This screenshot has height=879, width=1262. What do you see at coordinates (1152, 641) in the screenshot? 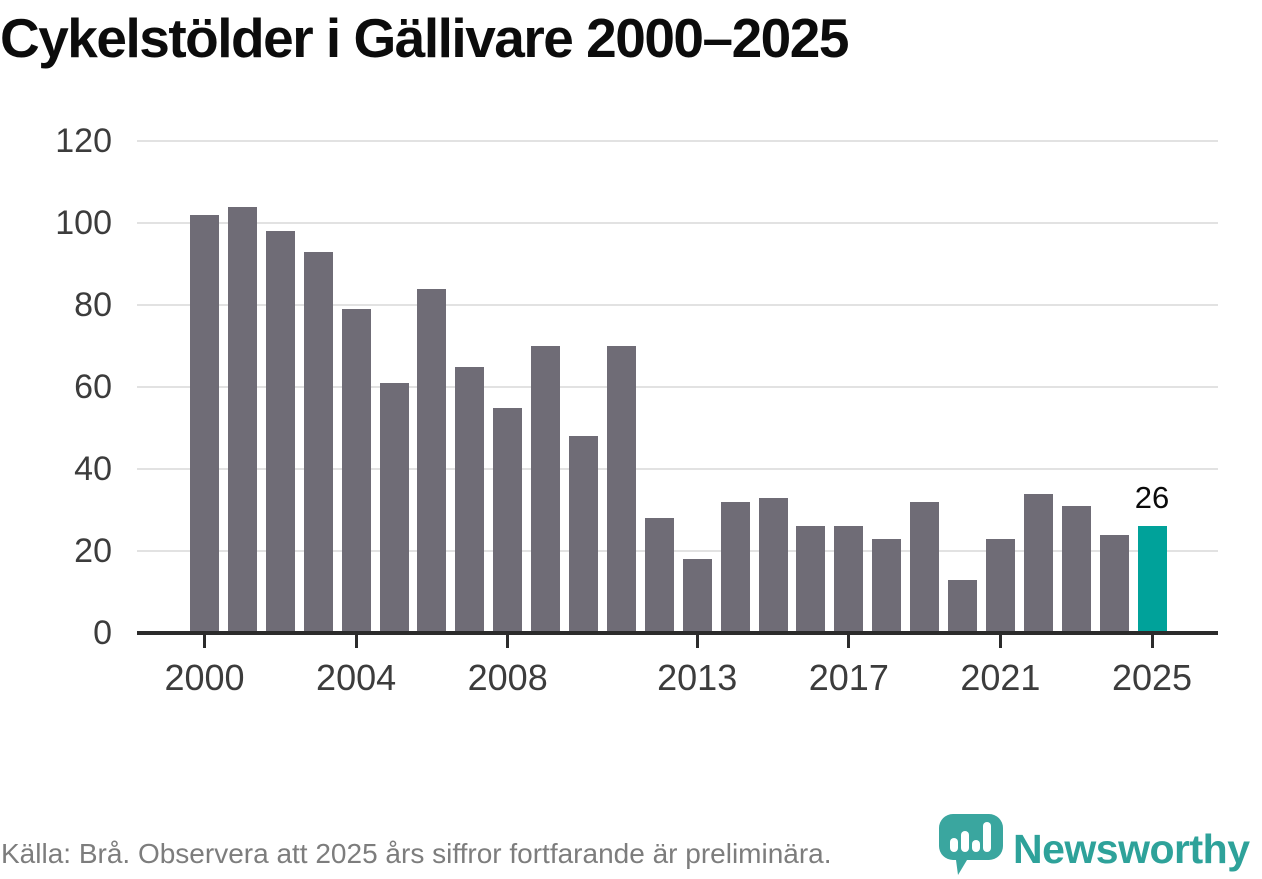
I see `x-axis-tick-2025` at bounding box center [1152, 641].